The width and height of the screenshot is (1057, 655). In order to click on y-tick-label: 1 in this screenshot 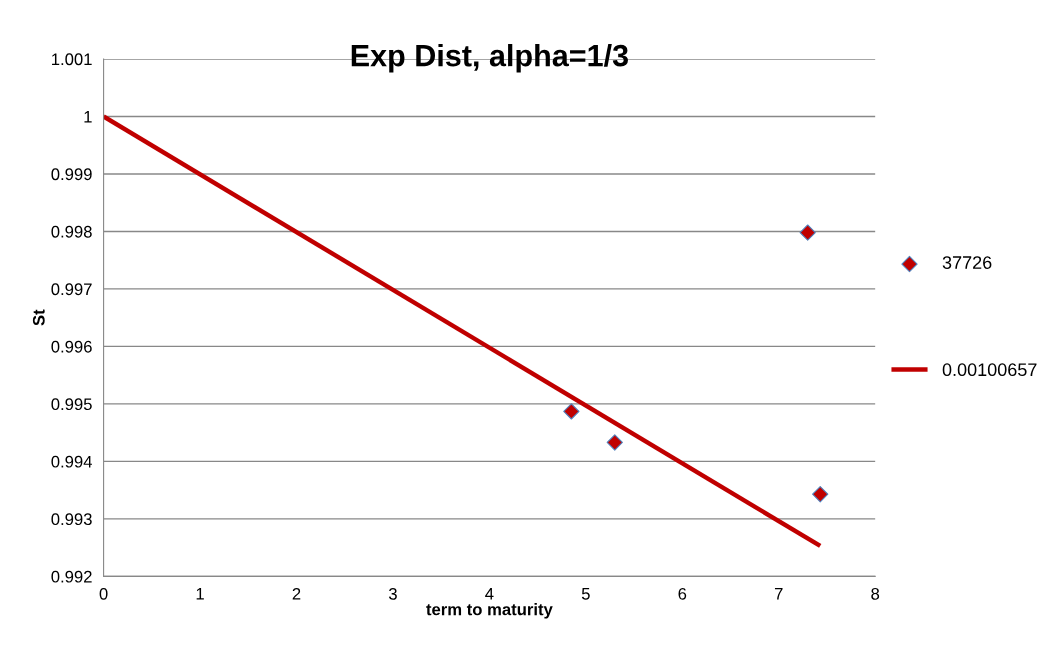, I will do `click(88, 117)`.